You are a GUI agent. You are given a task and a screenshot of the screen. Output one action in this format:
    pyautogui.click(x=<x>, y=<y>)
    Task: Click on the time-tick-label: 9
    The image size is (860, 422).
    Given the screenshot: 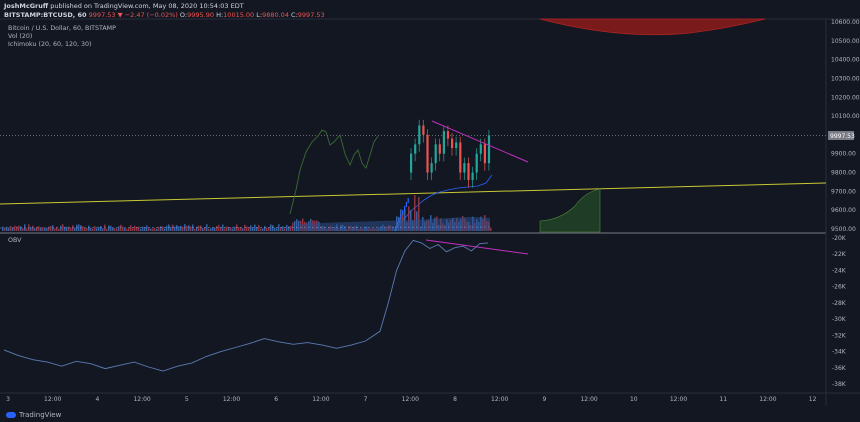 What is the action you would take?
    pyautogui.click(x=544, y=399)
    